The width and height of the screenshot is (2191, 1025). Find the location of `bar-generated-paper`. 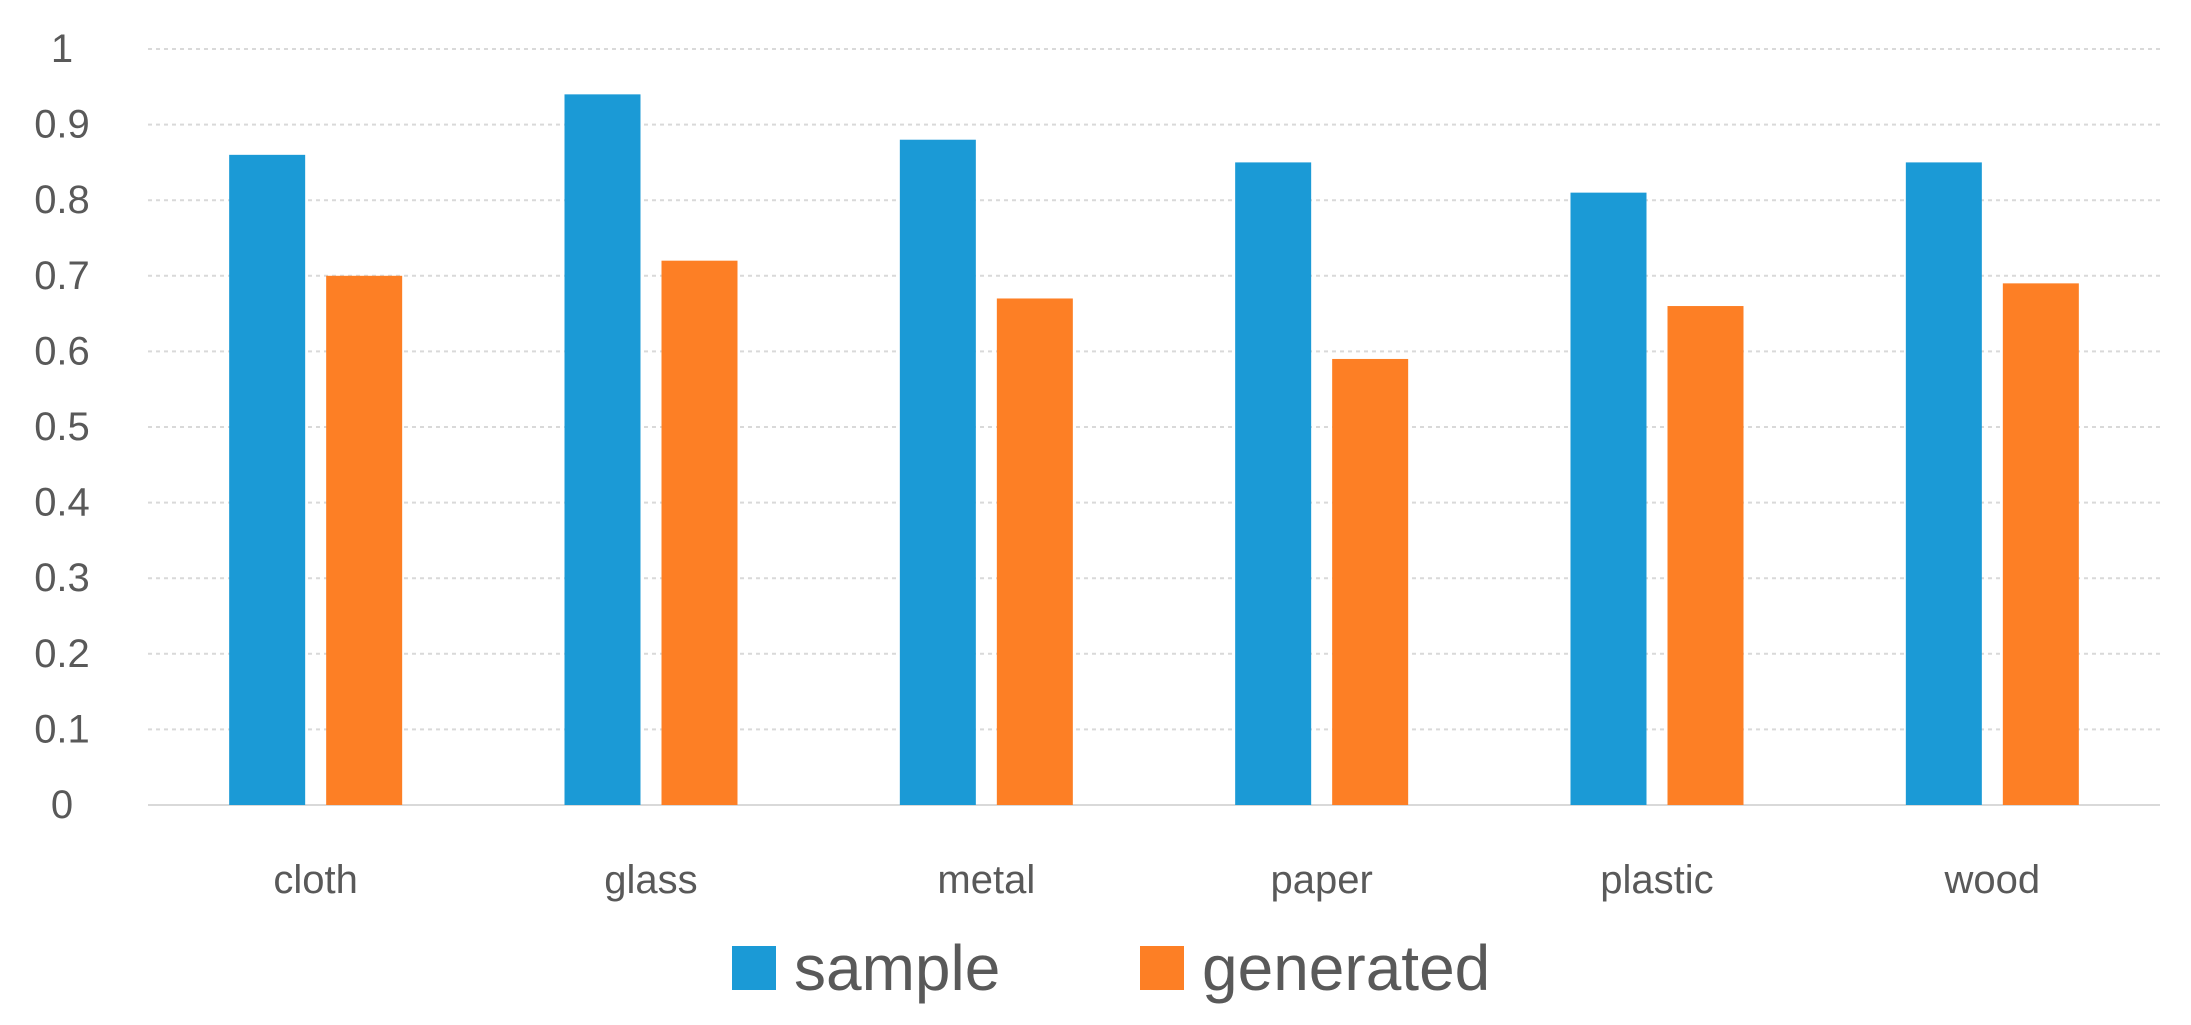

bar-generated-paper is located at coordinates (1370, 581).